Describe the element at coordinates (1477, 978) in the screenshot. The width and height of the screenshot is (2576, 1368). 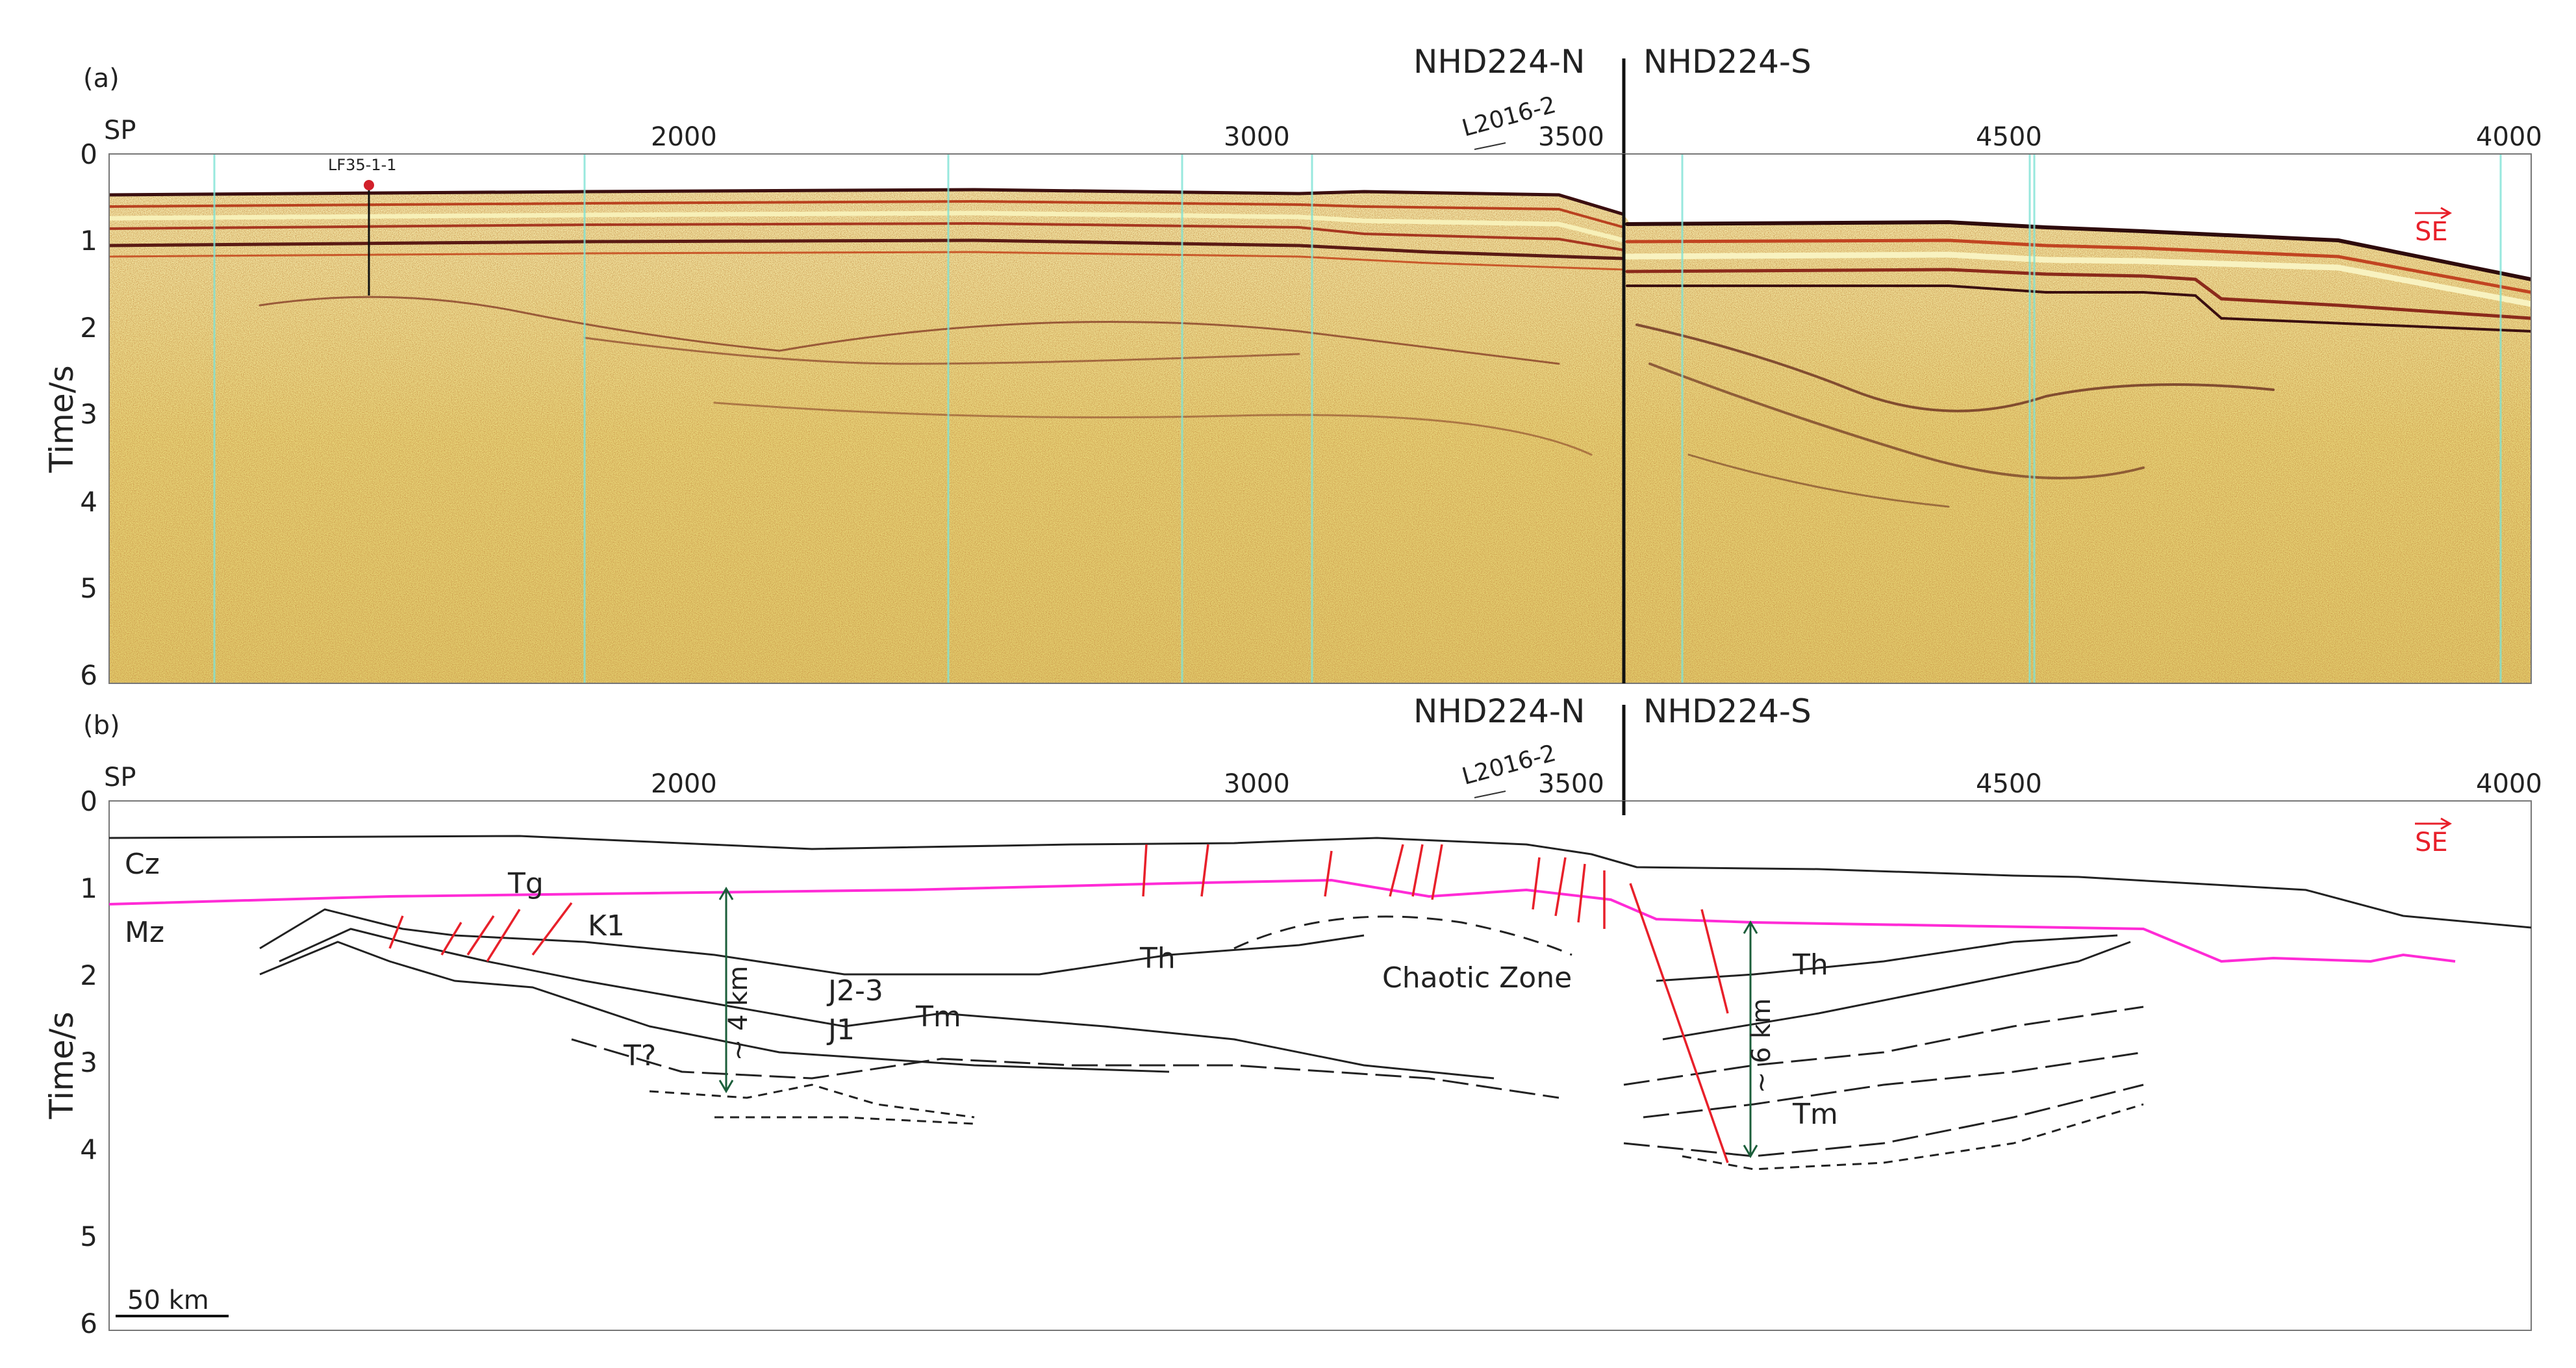
I see `chaotic-zone-label: Chaotic Zone` at that location.